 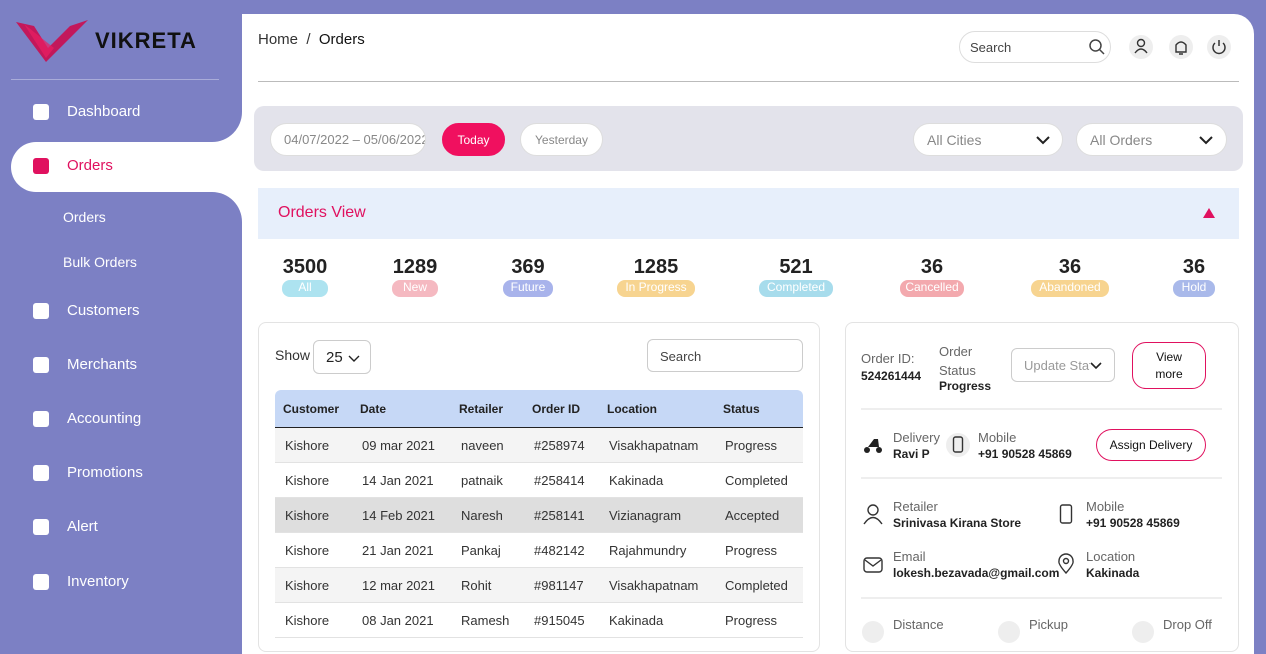 I want to click on stat-badge: Cancelled, so click(x=932, y=288).